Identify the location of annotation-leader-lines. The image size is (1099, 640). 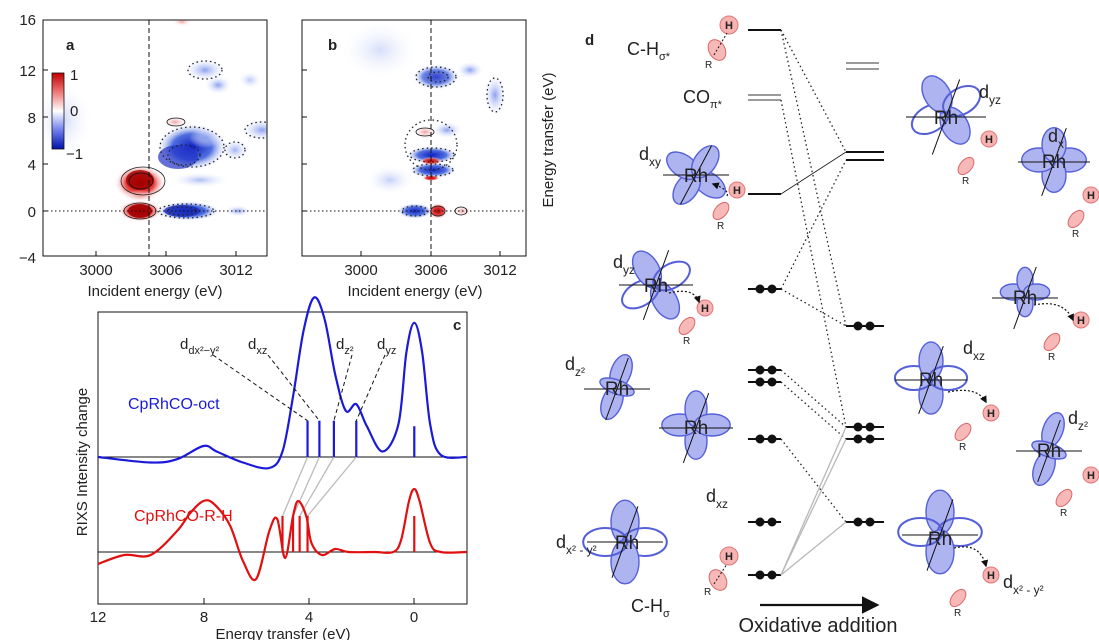
(299, 388).